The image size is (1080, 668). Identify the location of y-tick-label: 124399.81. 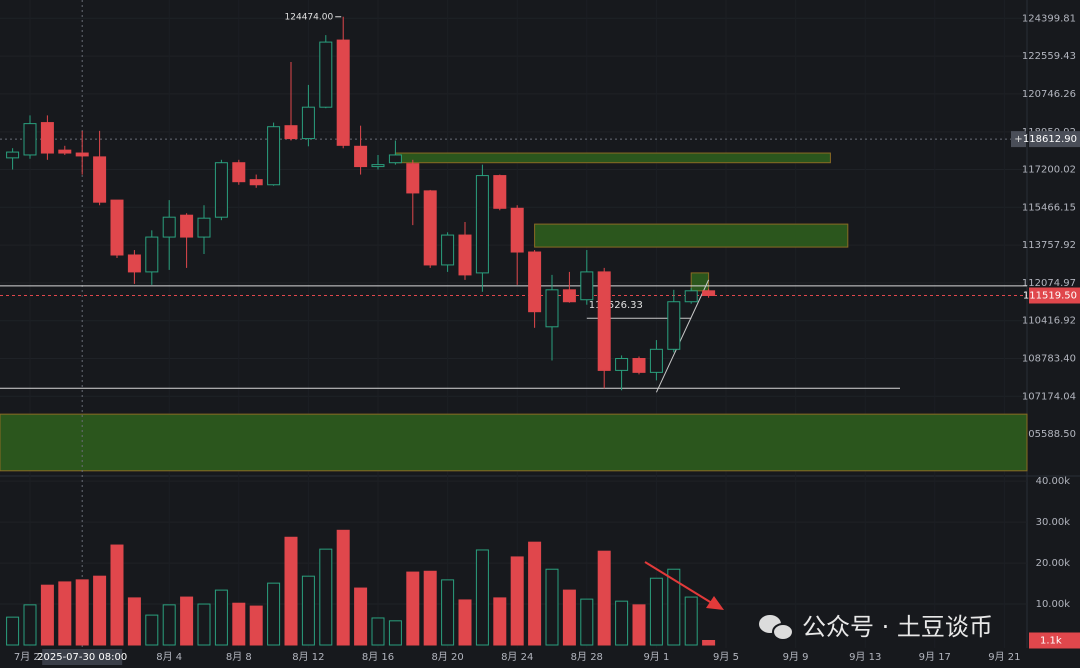
(1049, 18).